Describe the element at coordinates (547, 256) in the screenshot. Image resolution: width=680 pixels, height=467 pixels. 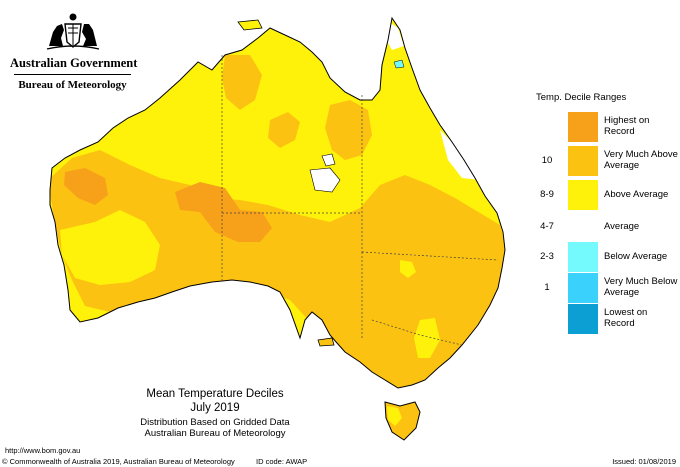
I see `legend-range: 2-3` at that location.